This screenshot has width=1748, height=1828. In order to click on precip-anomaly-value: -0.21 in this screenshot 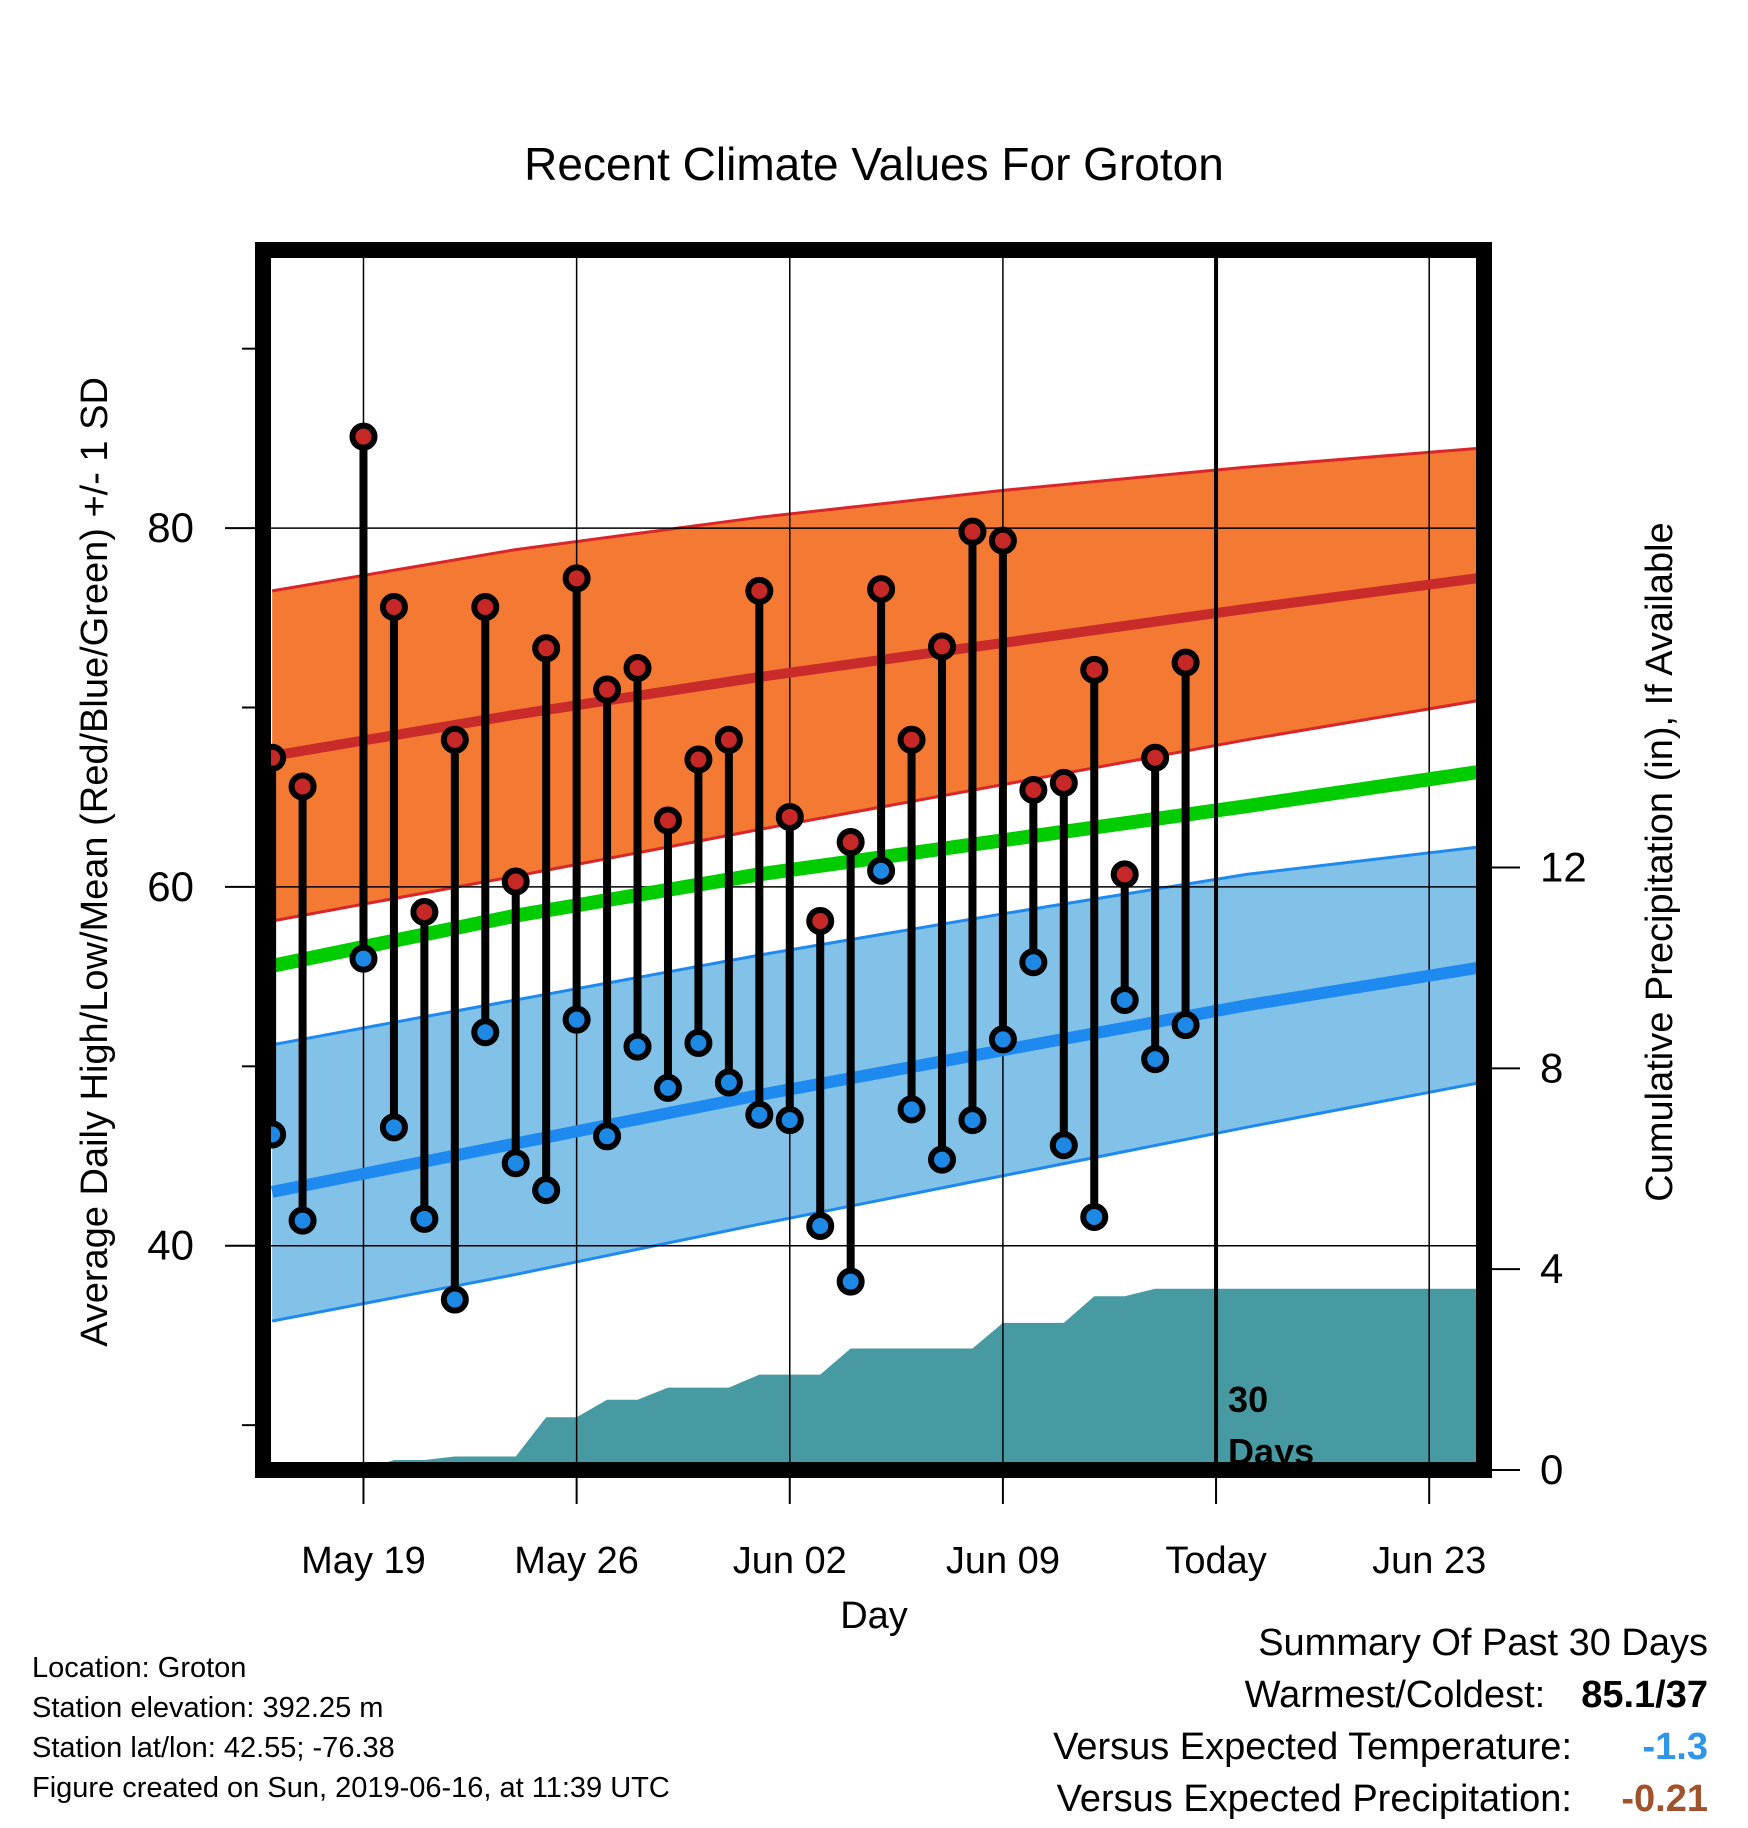, I will do `click(1664, 1799)`.